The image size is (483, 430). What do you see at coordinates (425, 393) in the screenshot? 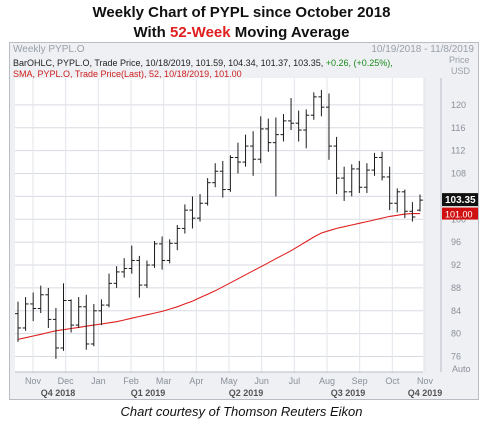
I see `quarter-label: Q4 2019` at bounding box center [425, 393].